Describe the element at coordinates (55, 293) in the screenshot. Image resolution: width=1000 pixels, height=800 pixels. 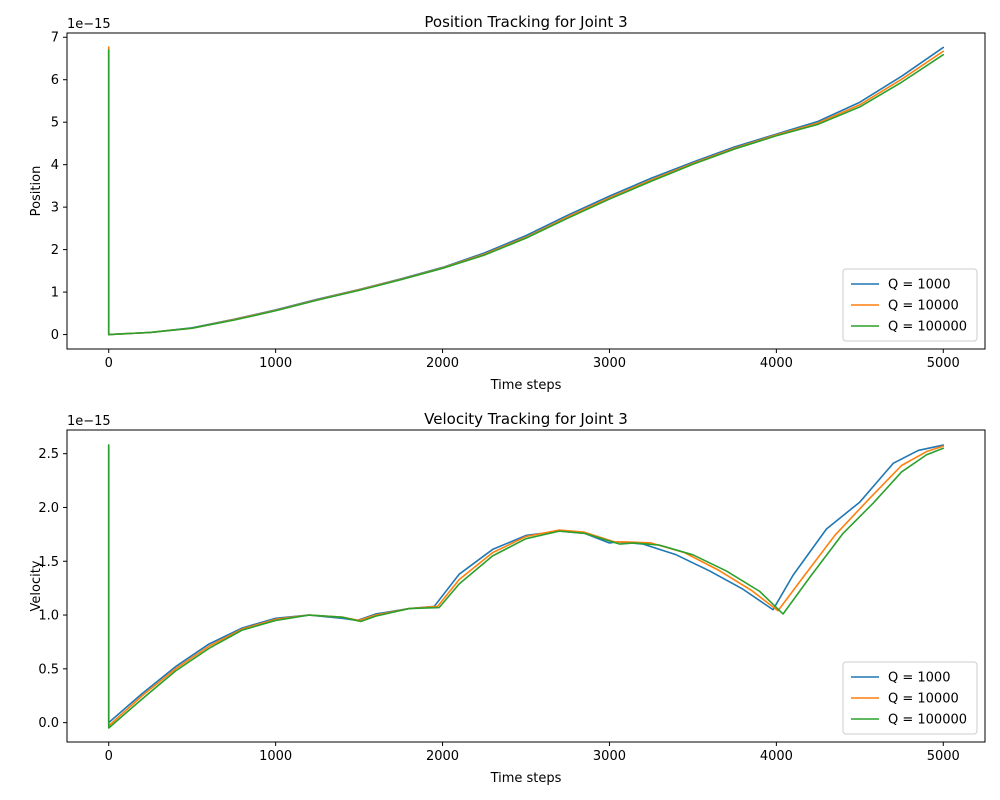
I see `y-tick-label: 1` at that location.